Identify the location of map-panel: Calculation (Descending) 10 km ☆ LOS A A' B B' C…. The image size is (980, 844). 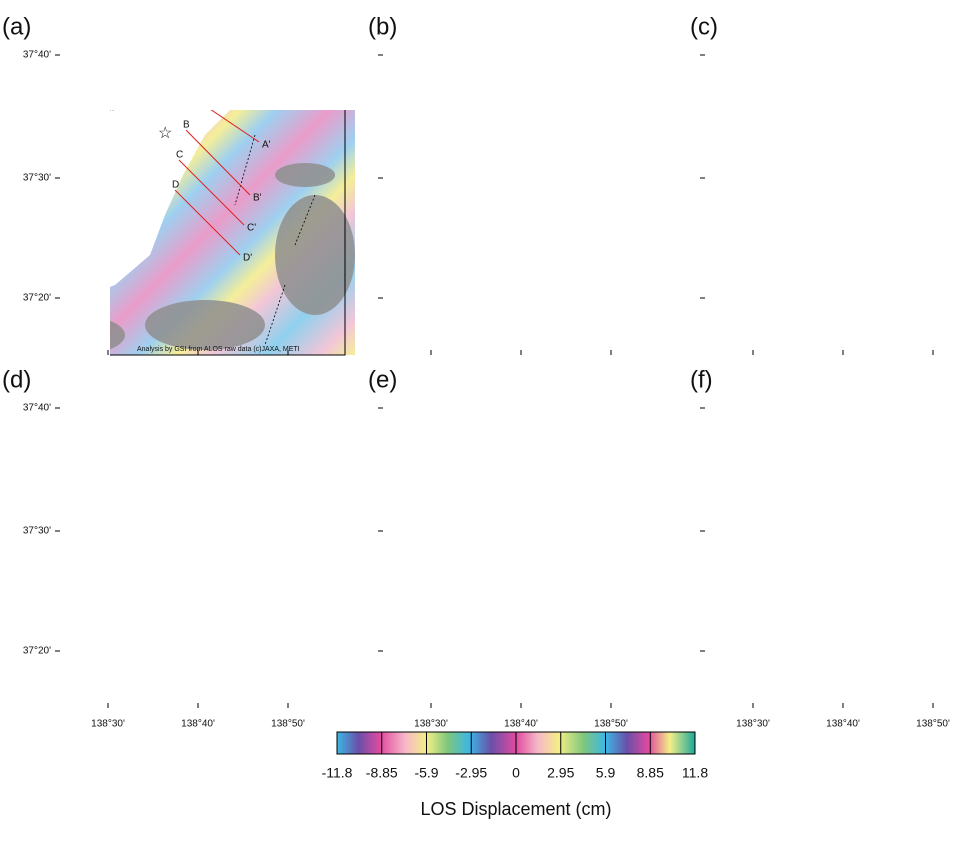
(528, 205).